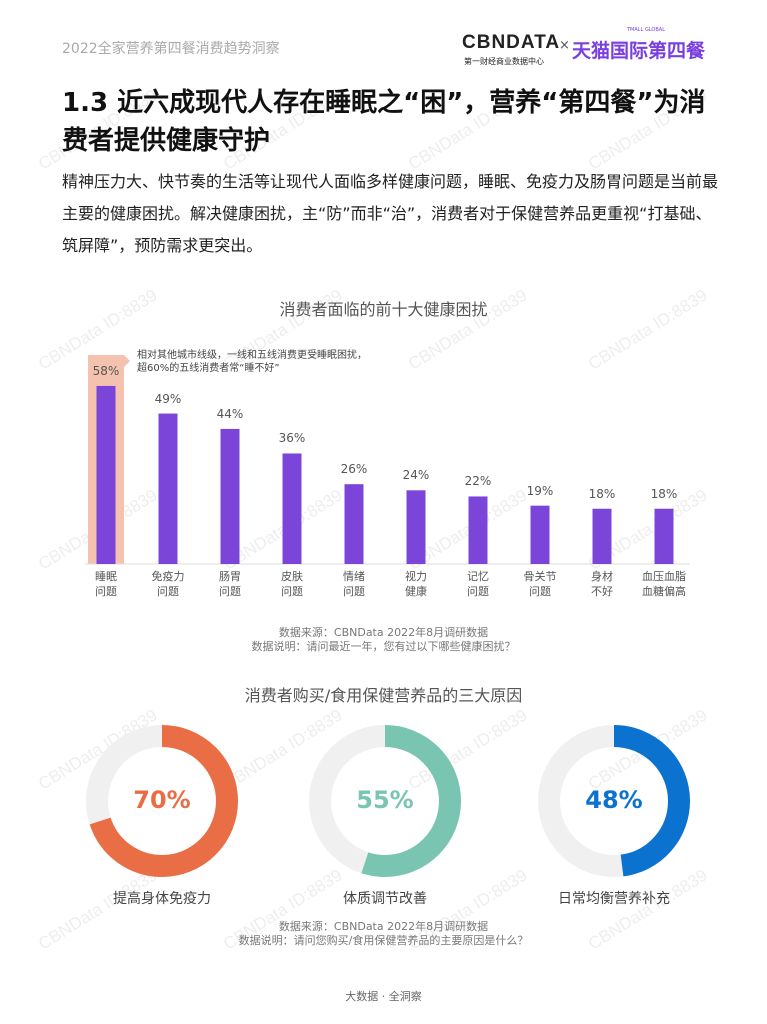 Image resolution: width=767 pixels, height=1024 pixels. Describe the element at coordinates (252, 362) in the screenshot. I see `bar-chart-annotation: 相对其他城市线级，一线和五线消费更受睡眠困扰， 超60%的五线消费者常“睡不好”` at that location.